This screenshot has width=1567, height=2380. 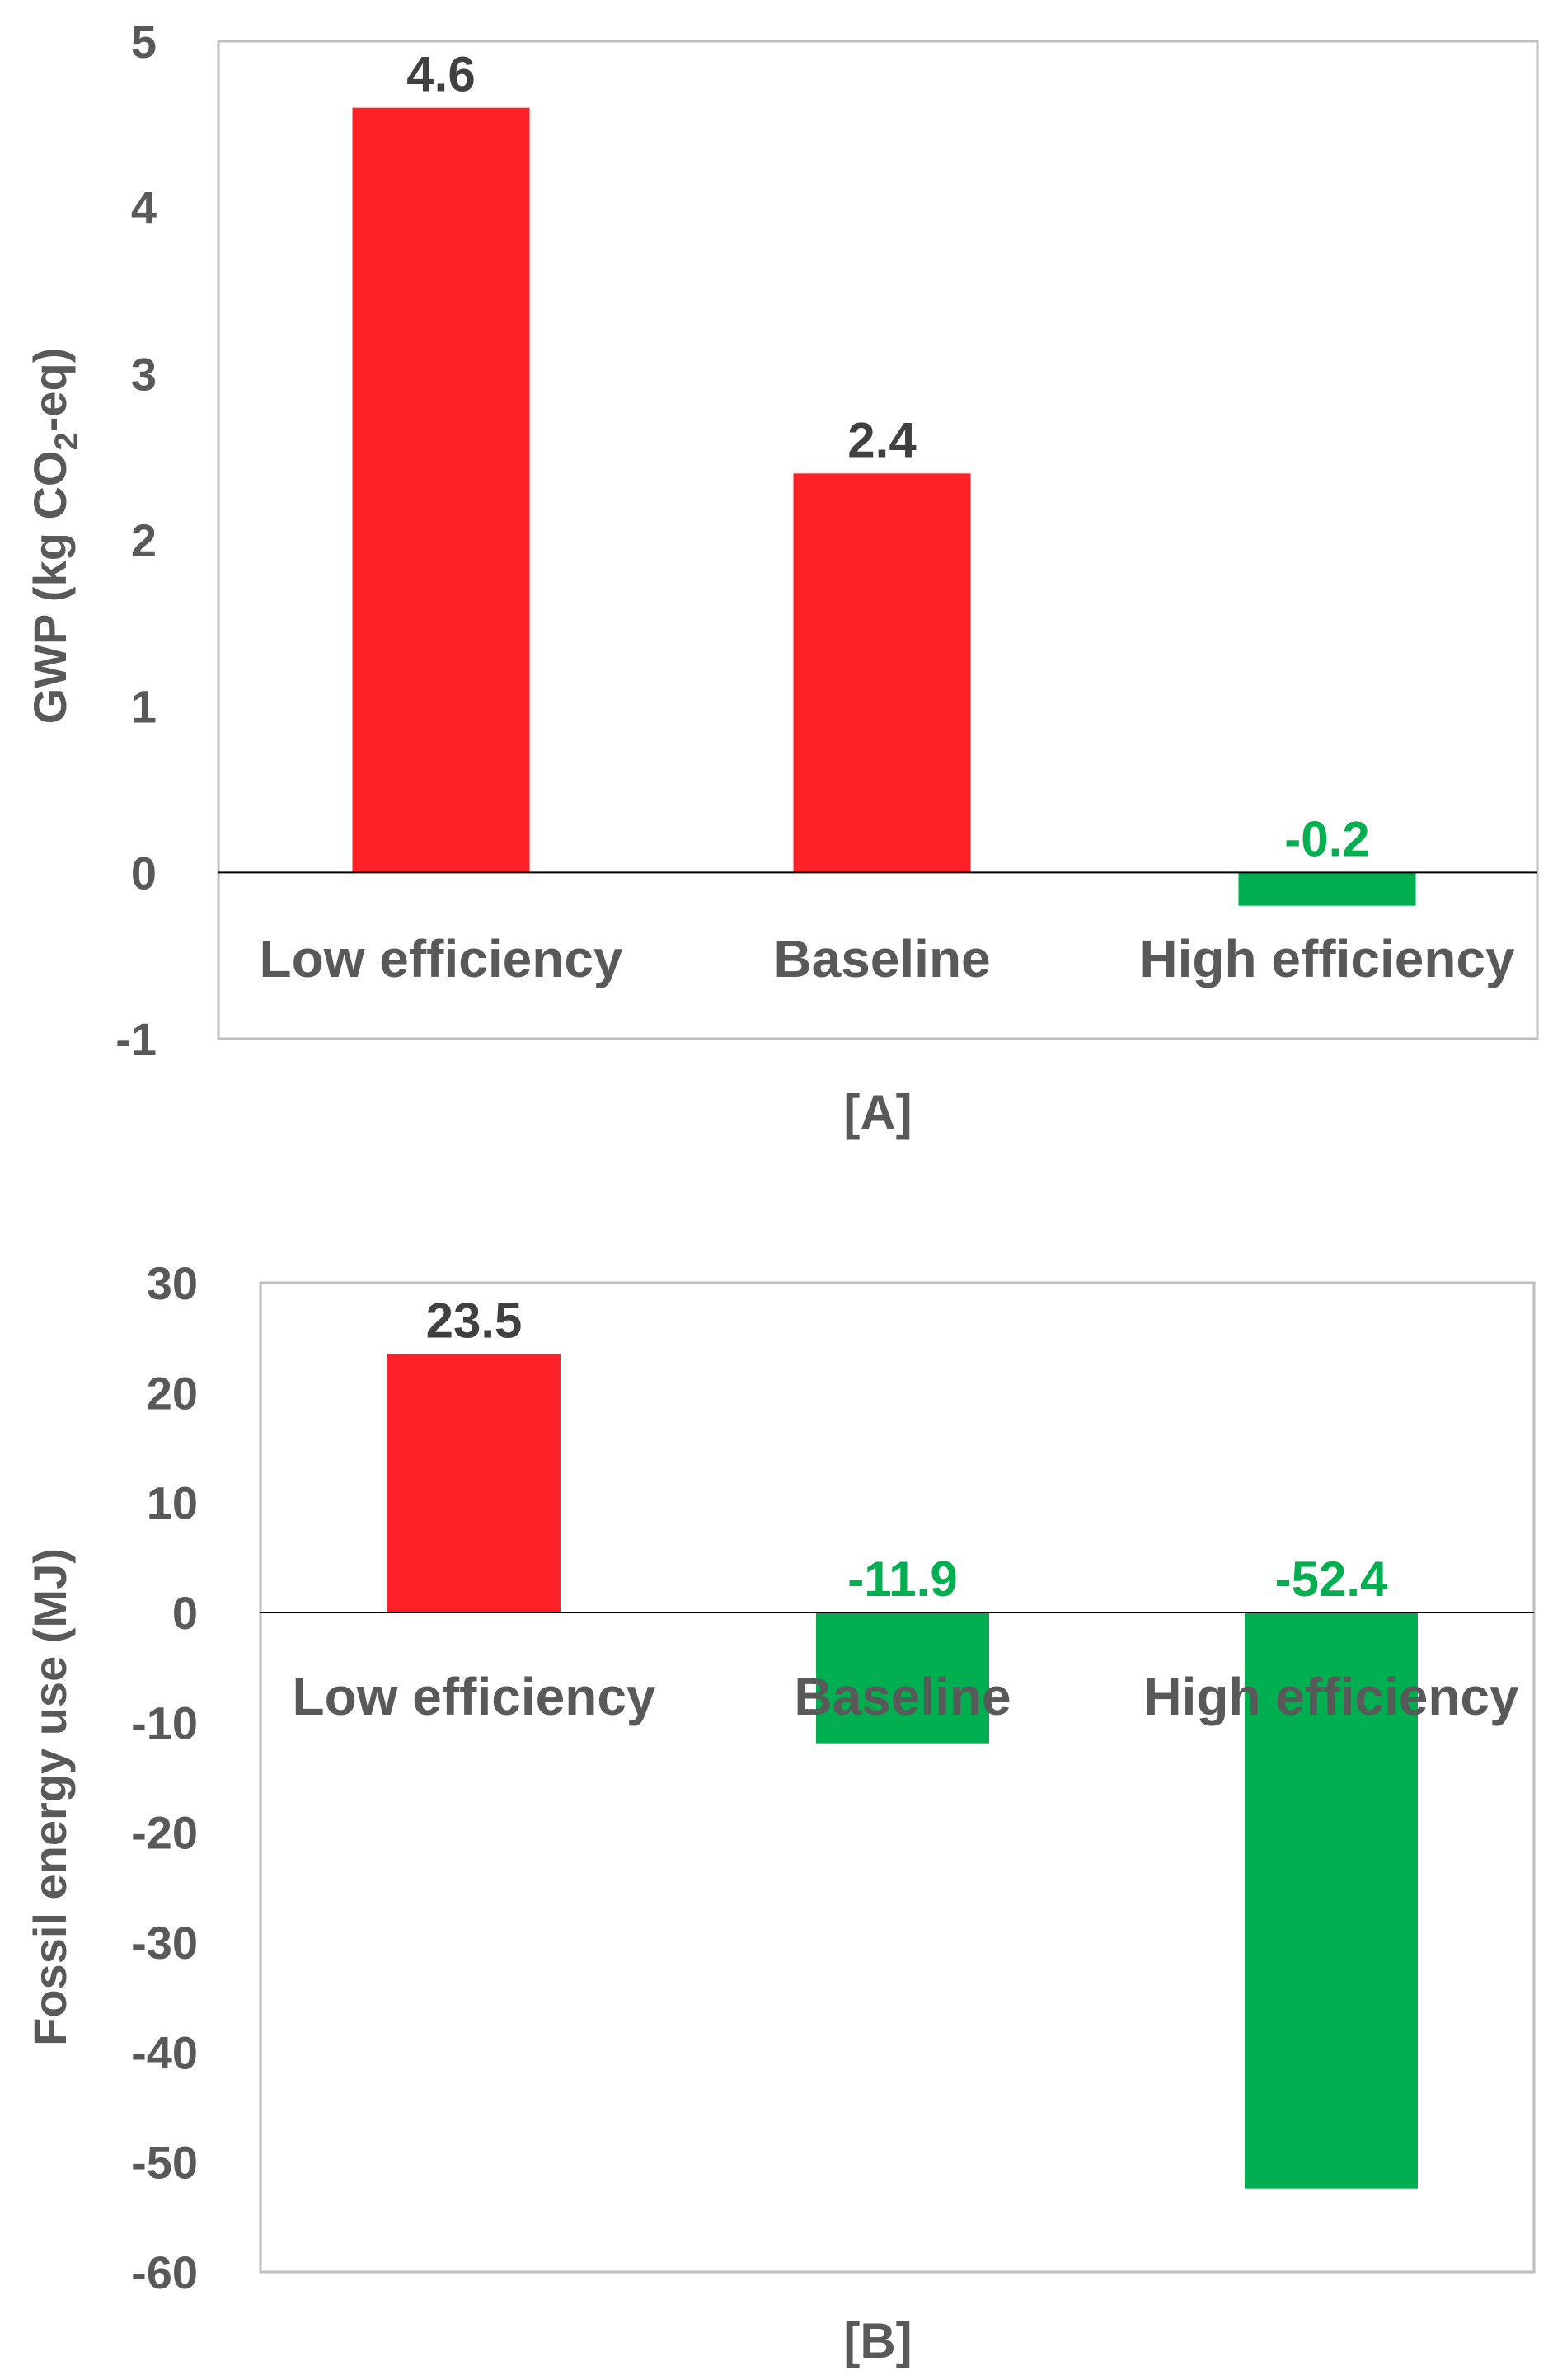 I want to click on chart-b-bar-baseline, so click(x=902, y=1678).